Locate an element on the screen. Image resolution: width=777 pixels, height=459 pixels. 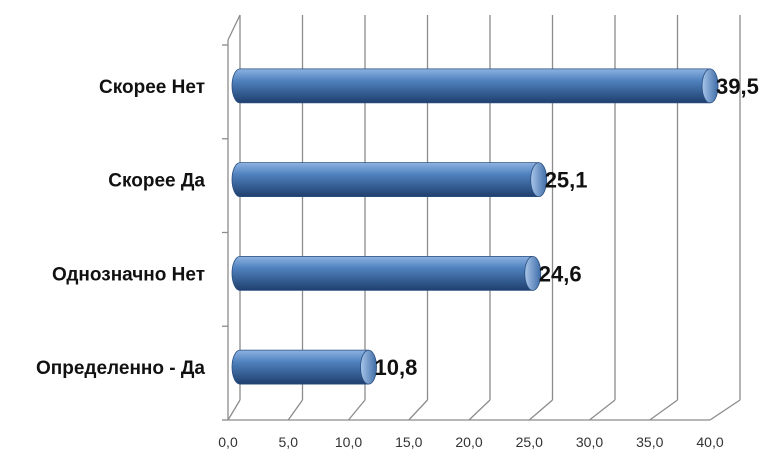
x-tick-label: 35,0 is located at coordinates (649, 442).